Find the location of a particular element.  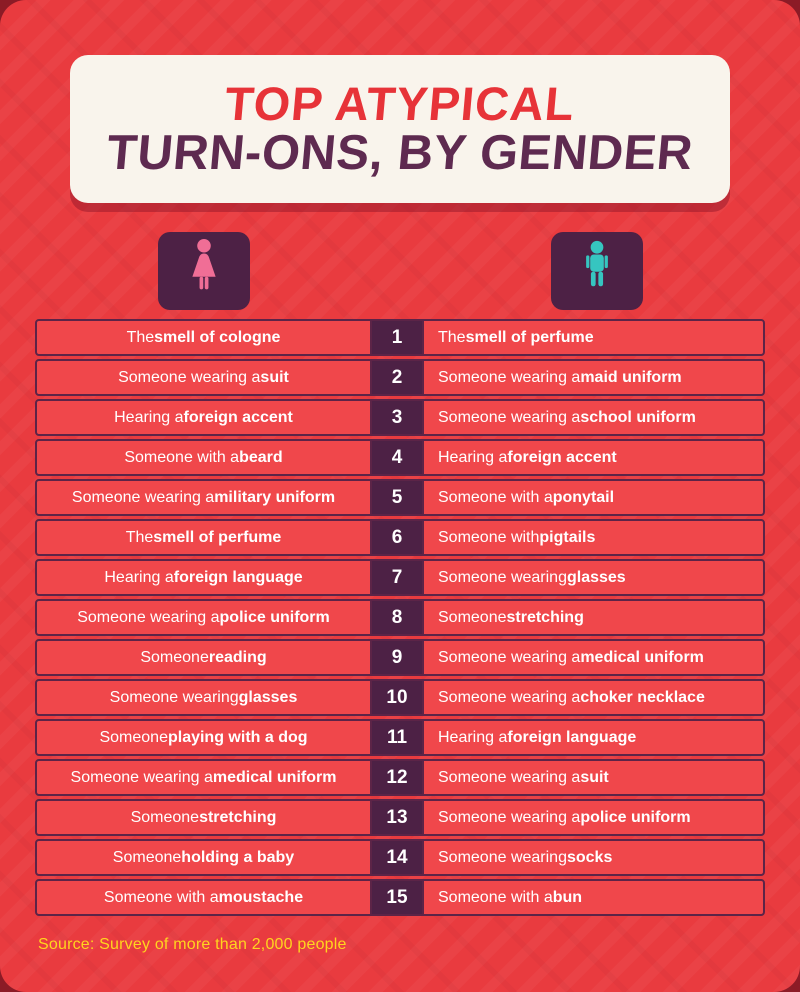

gender-icons-row is located at coordinates (400, 271).